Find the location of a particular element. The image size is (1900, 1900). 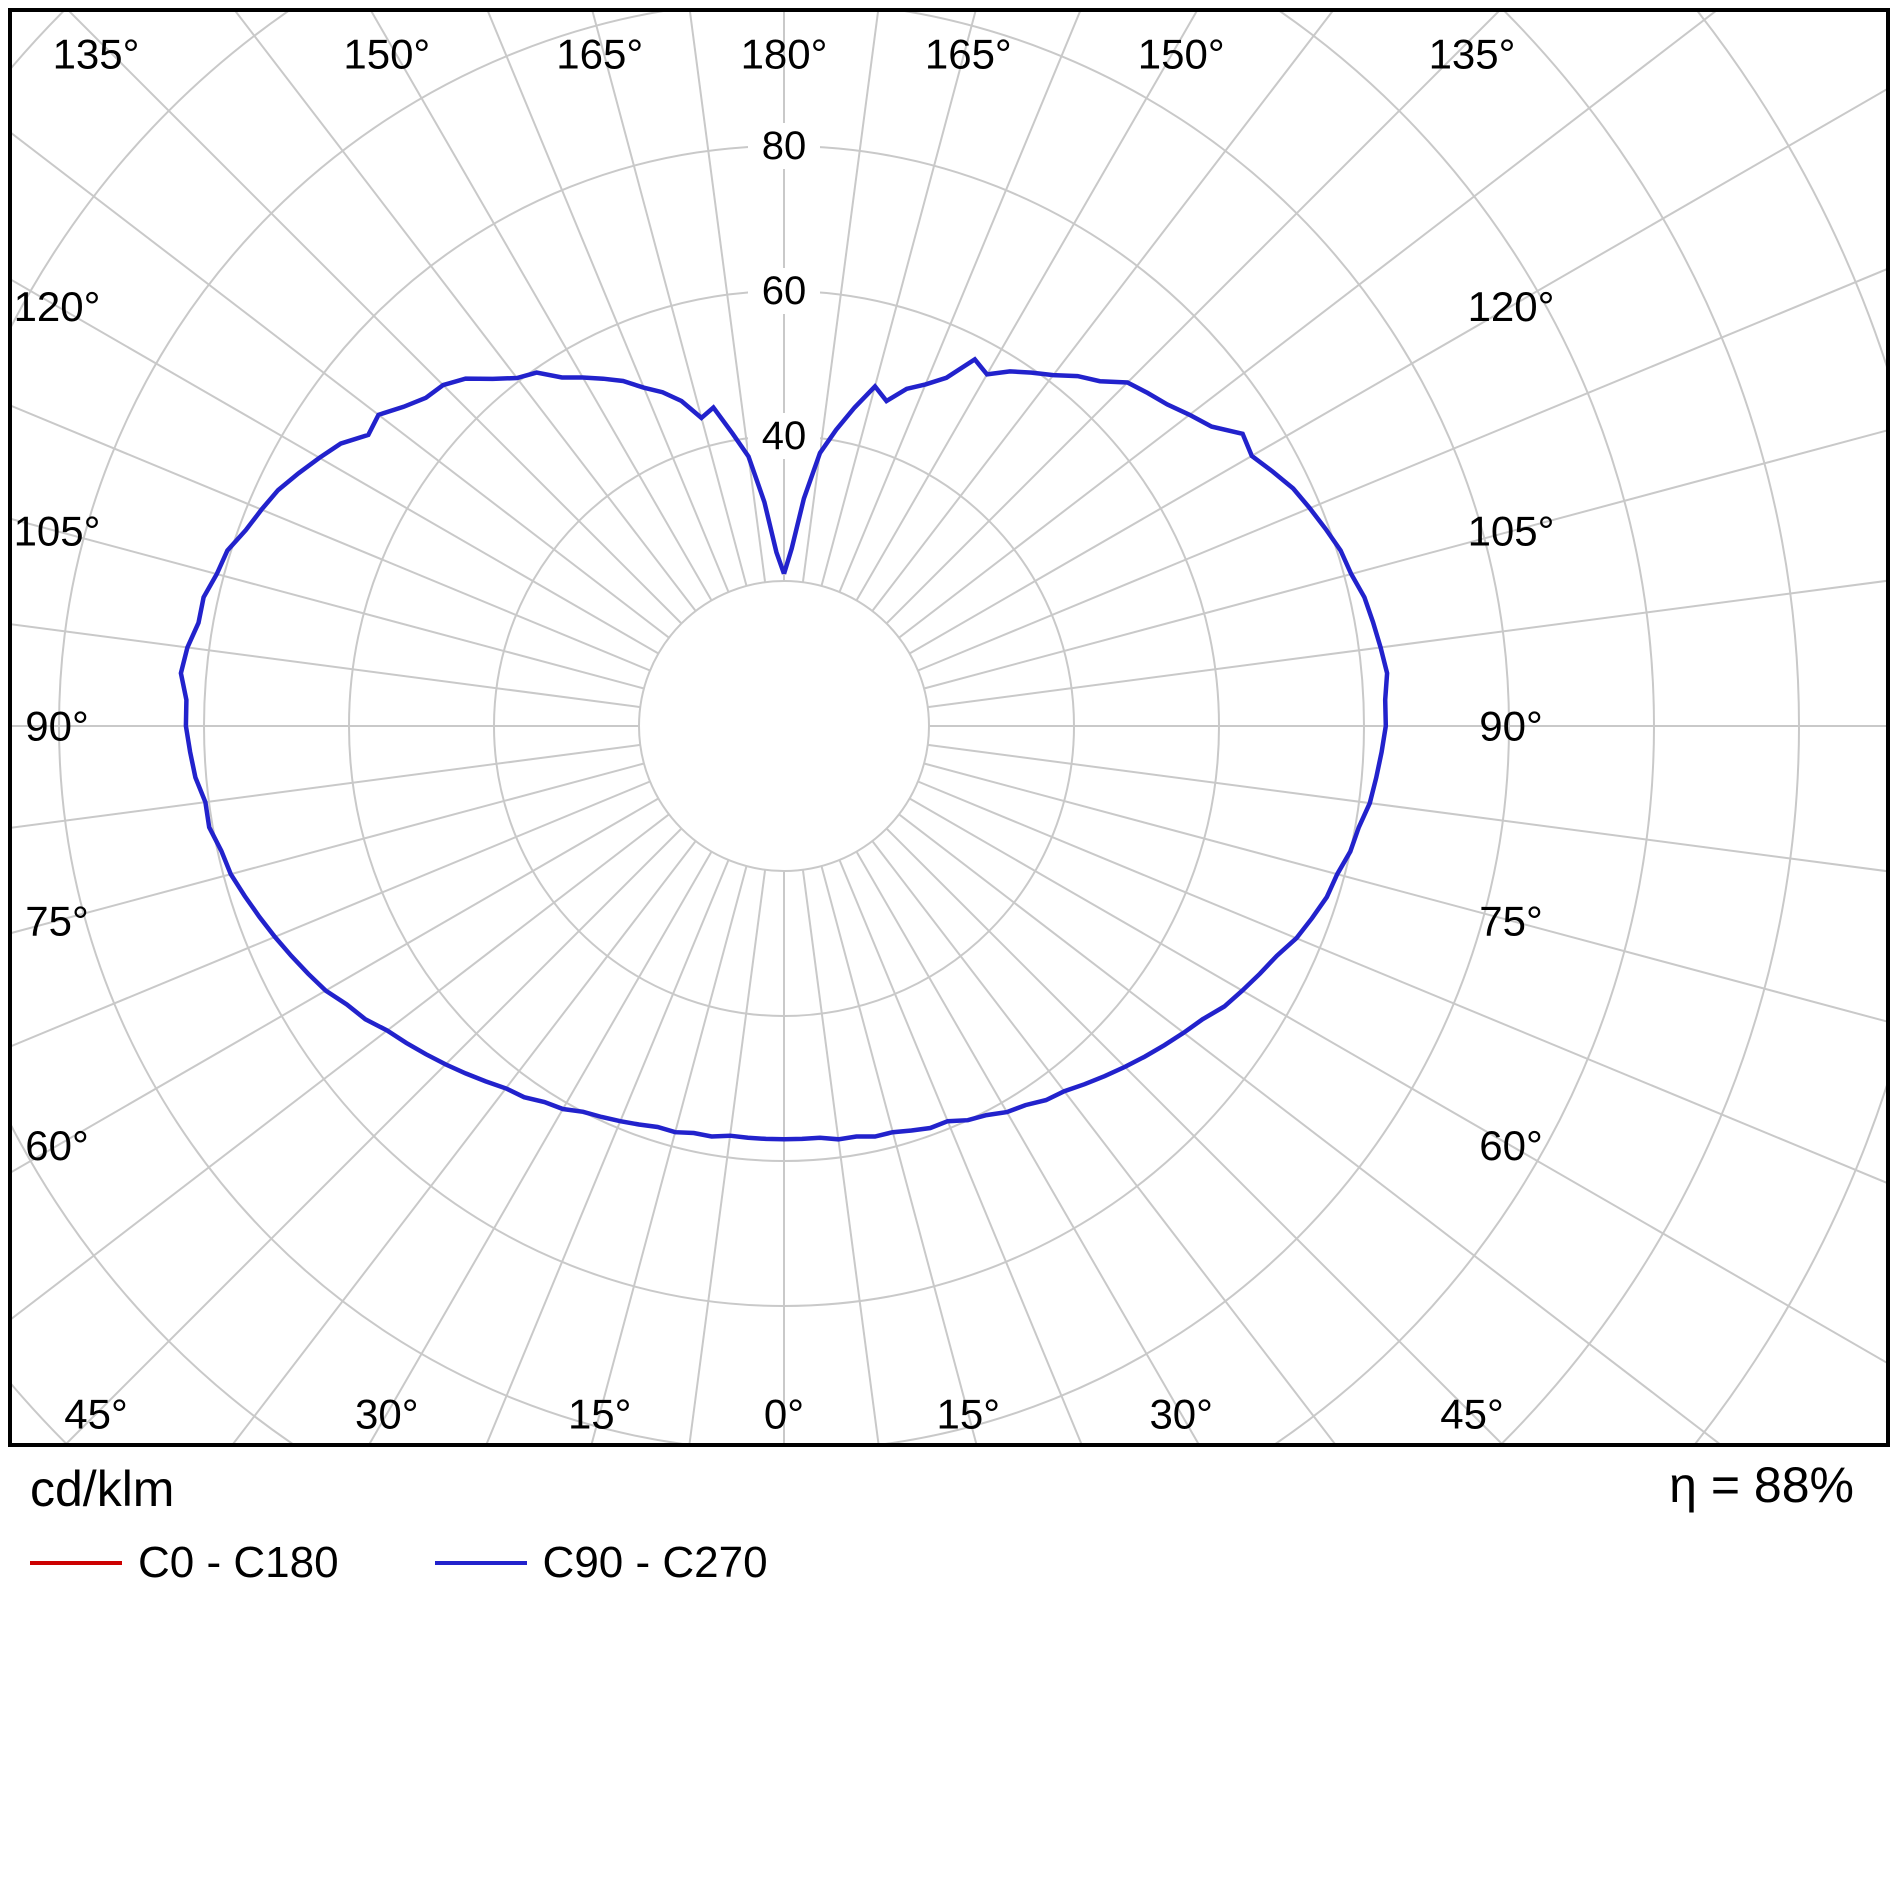

radial-tick-label: 40 is located at coordinates (784, 436).